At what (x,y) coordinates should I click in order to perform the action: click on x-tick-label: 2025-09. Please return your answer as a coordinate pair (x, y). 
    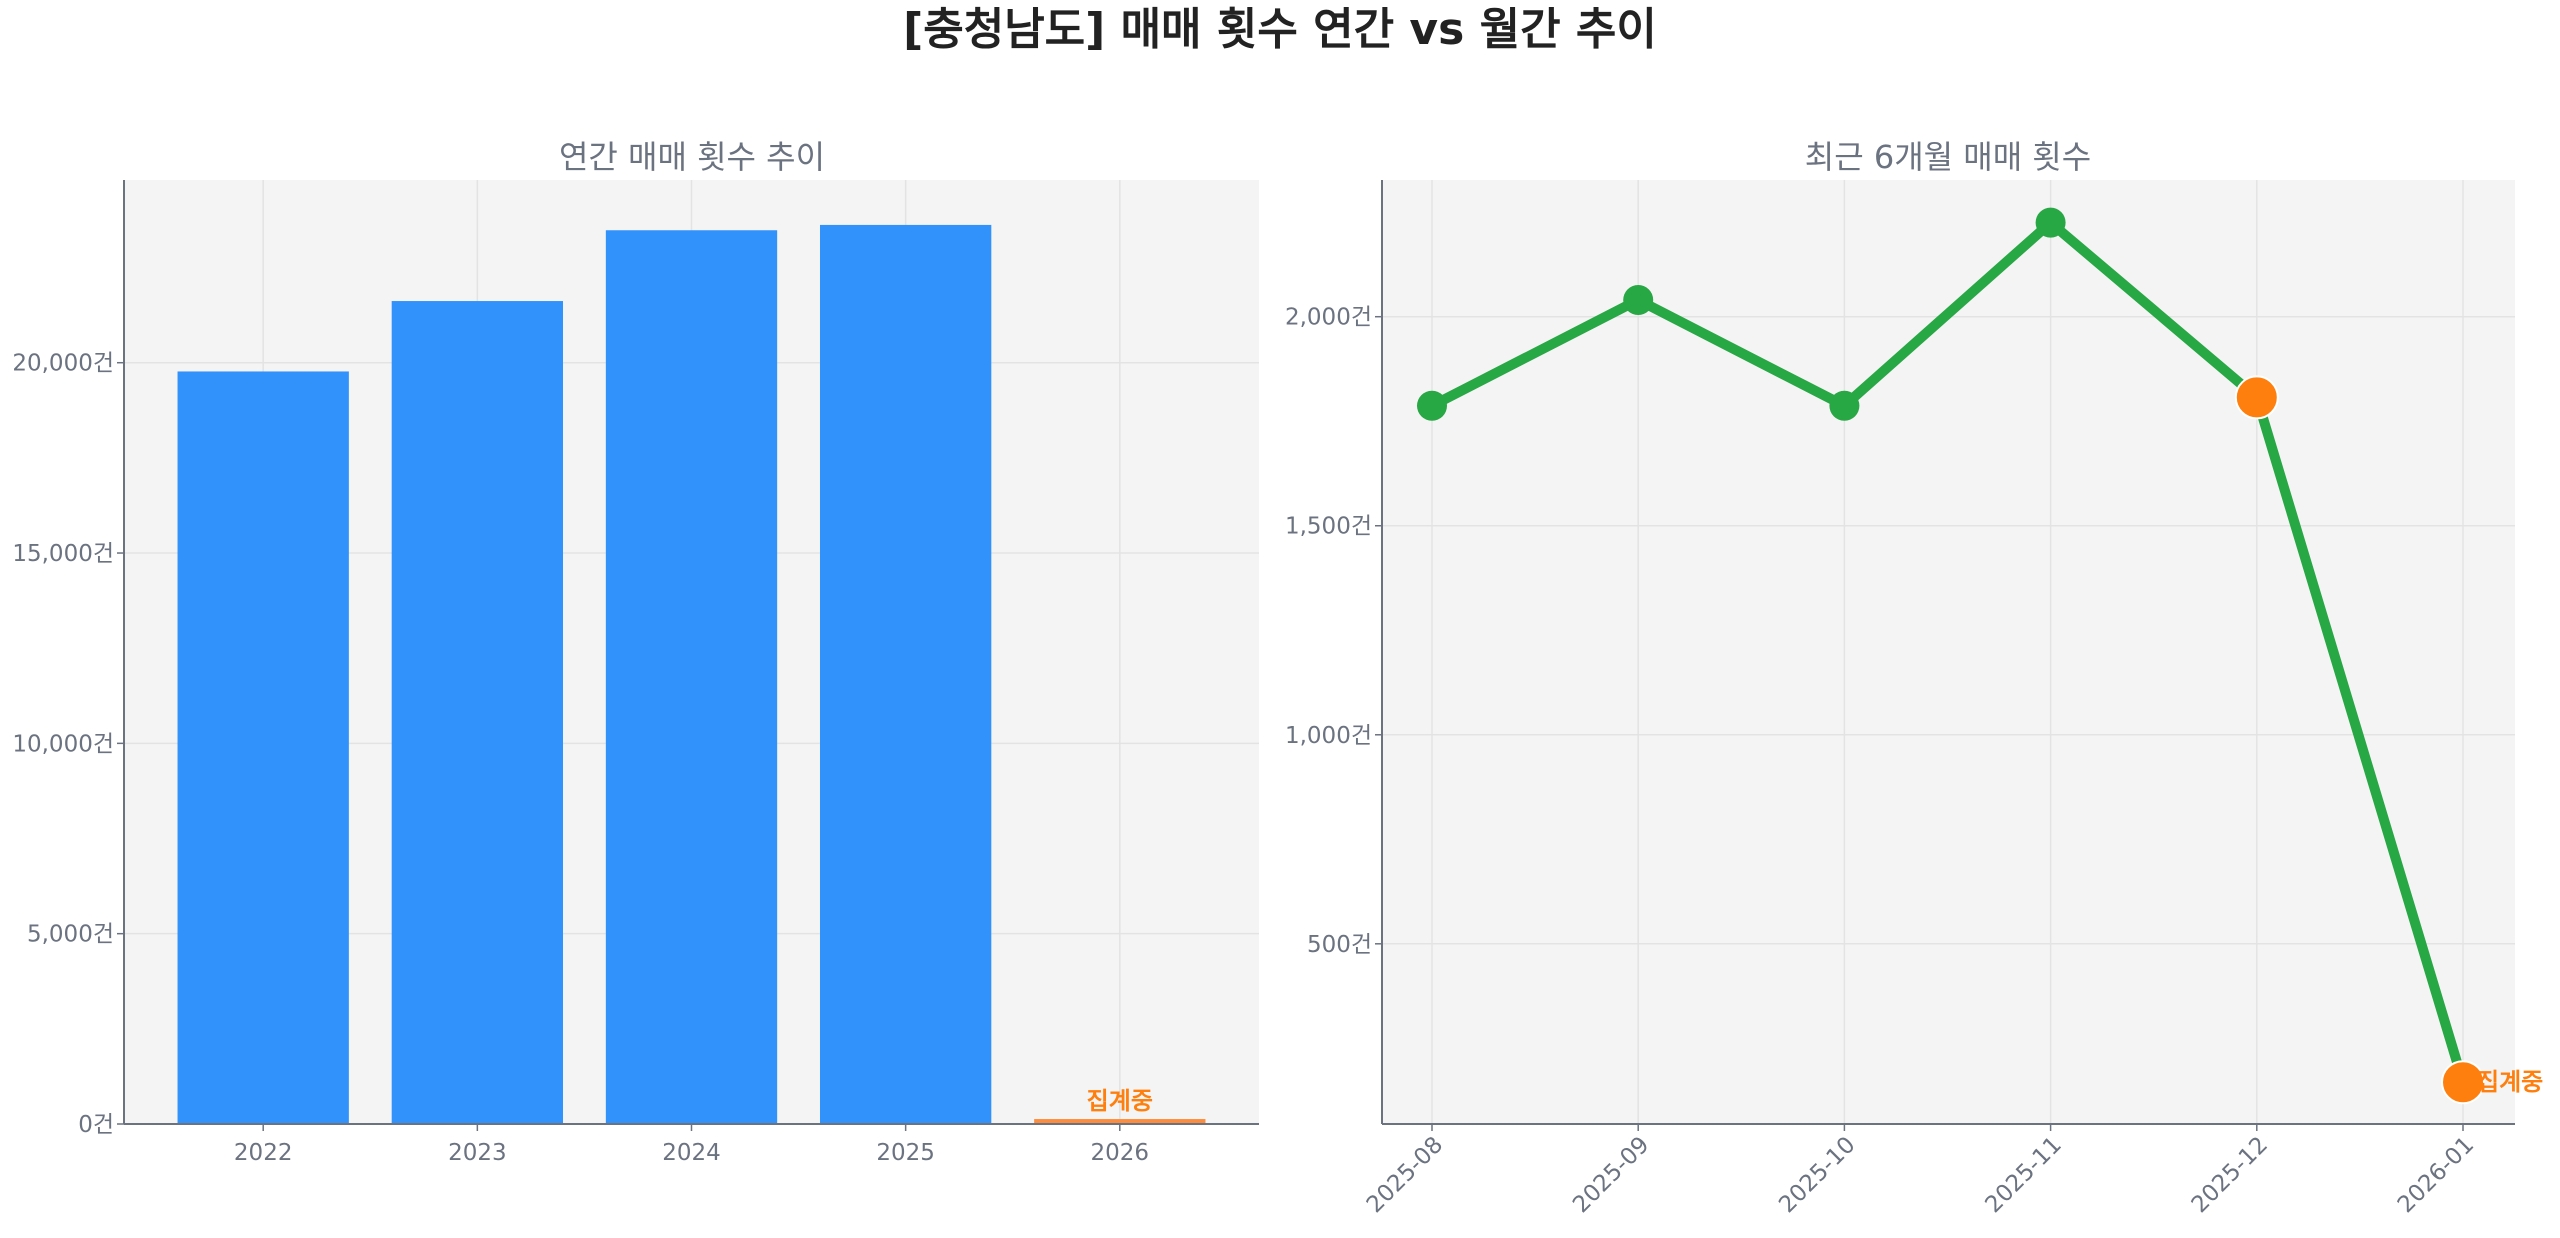
    Looking at the image, I should click on (1611, 1175).